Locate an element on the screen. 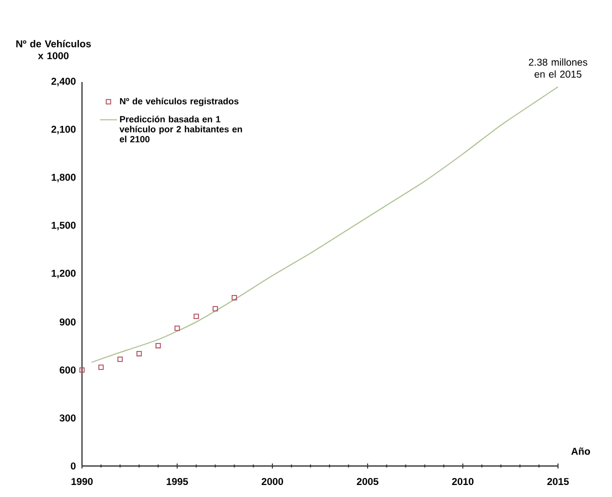 The image size is (612, 497). legend-label: Predicción basada en 1 vehículo por 2 habitantes en el 2100 is located at coordinates (180, 129).